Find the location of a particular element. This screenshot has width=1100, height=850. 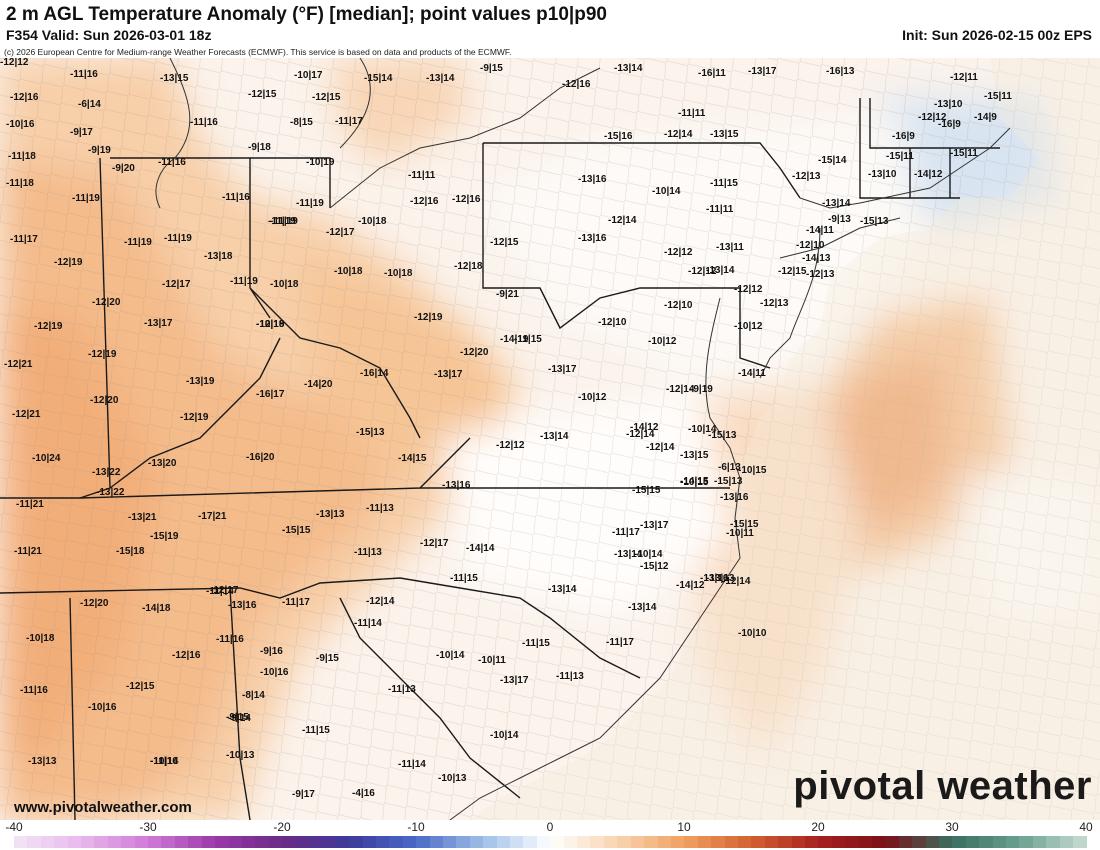

website-credit: www.pivotalweather.com is located at coordinates (103, 807).